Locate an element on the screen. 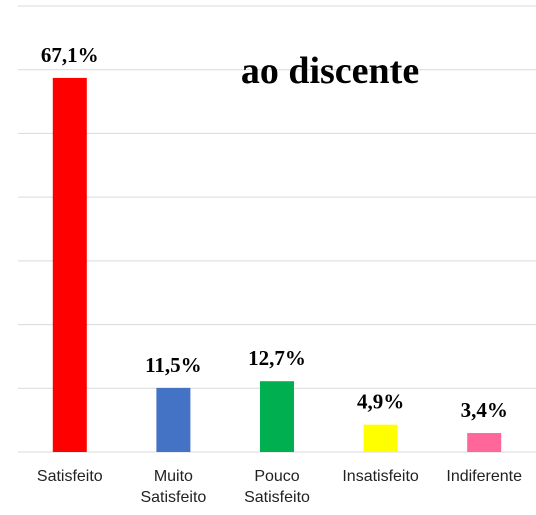  x-tick-label: Indiferente is located at coordinates (484, 476).